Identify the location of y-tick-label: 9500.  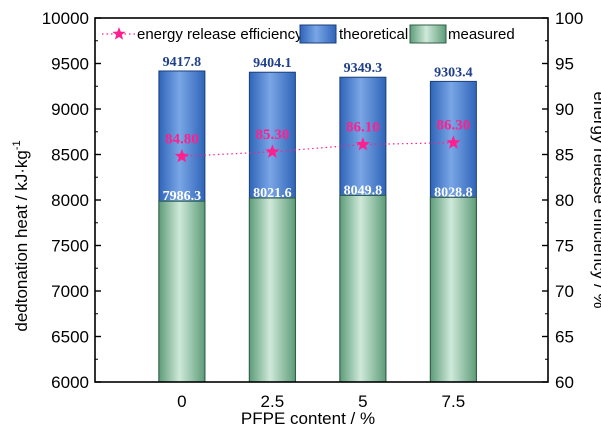
(70, 64).